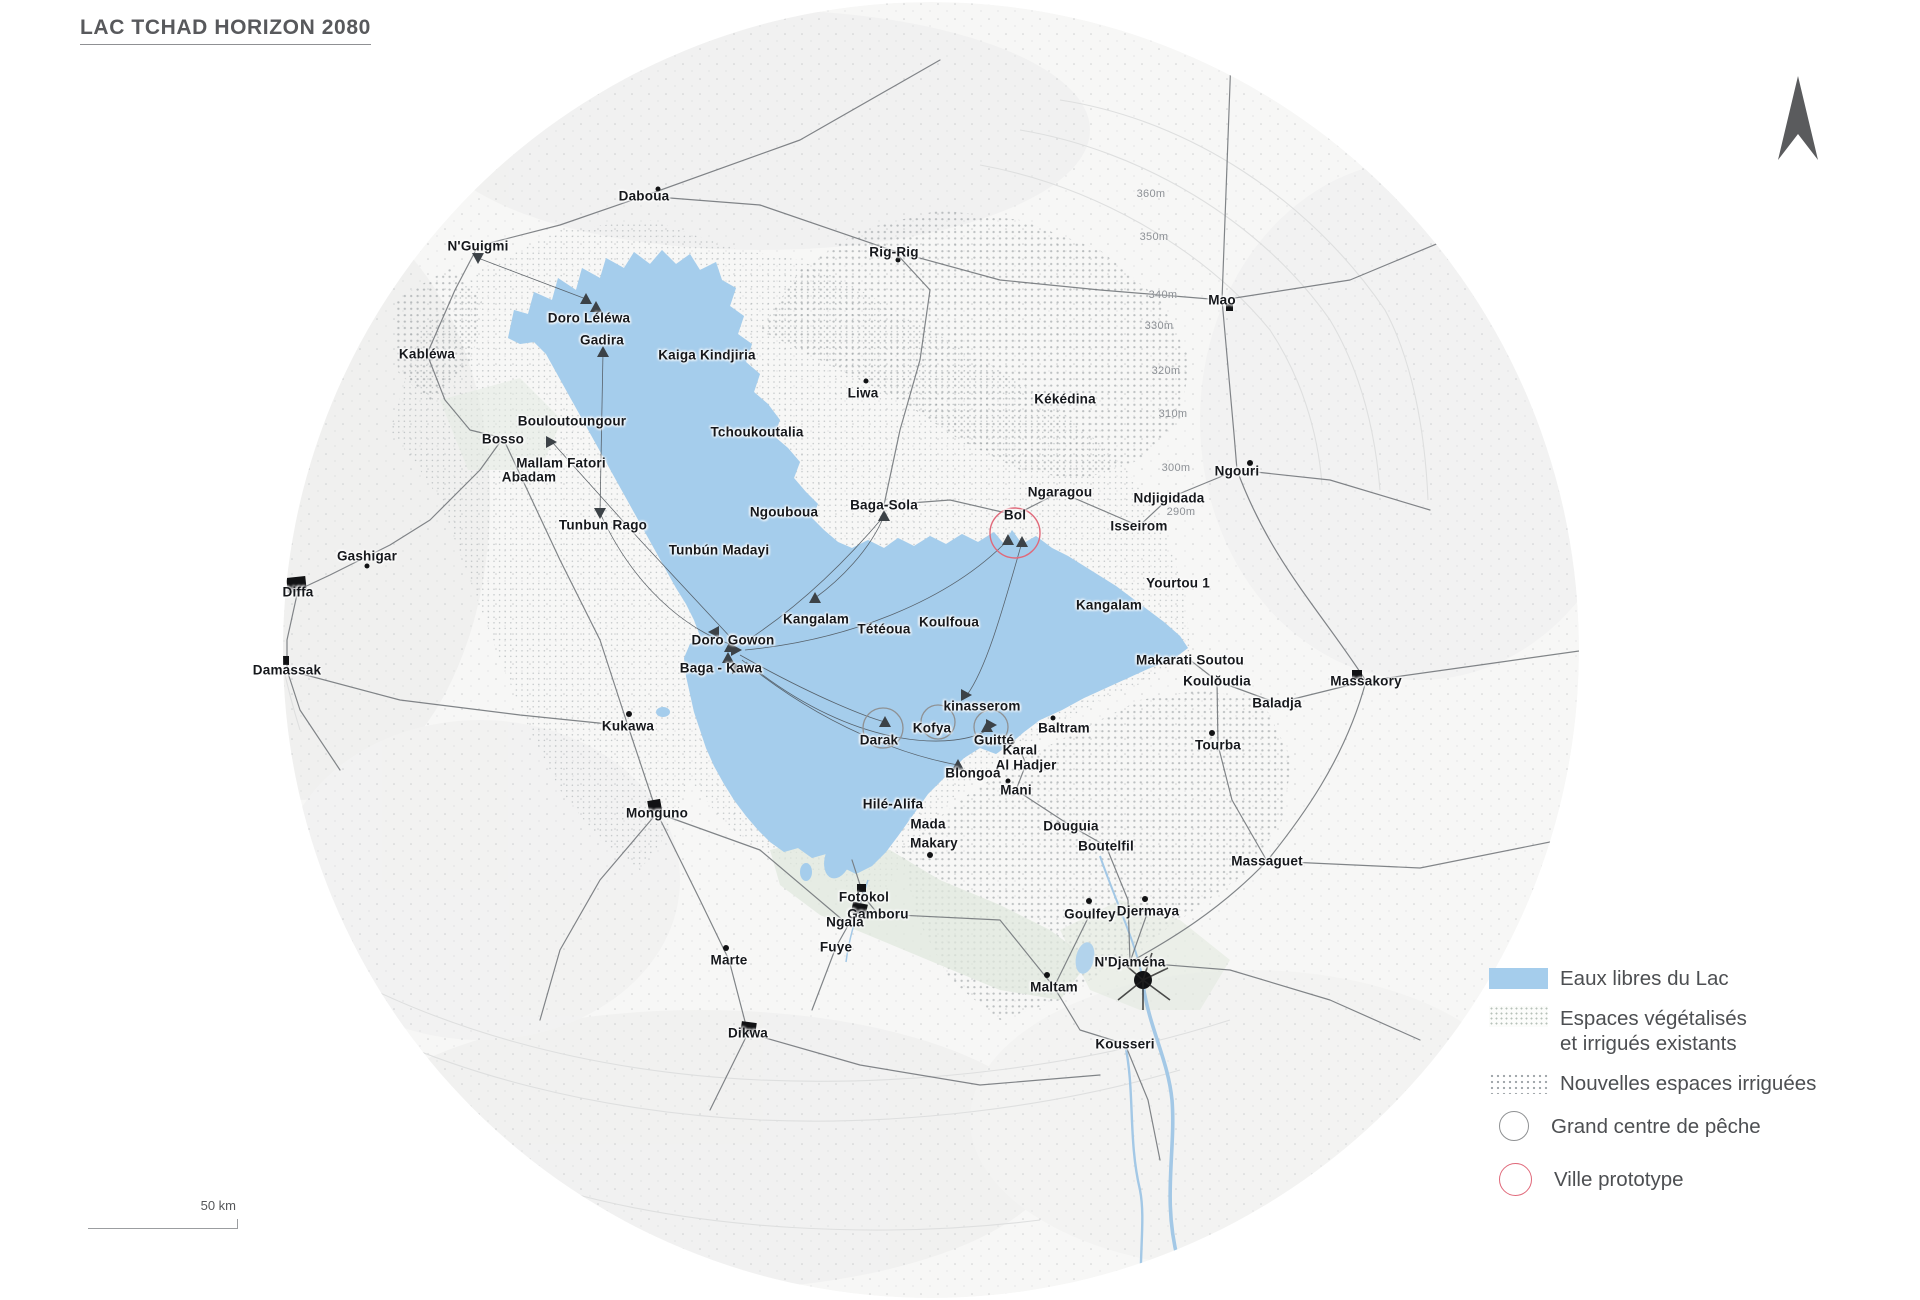 This screenshot has height=1300, width=1920. What do you see at coordinates (1518, 978) in the screenshot?
I see `open-water-swatch` at bounding box center [1518, 978].